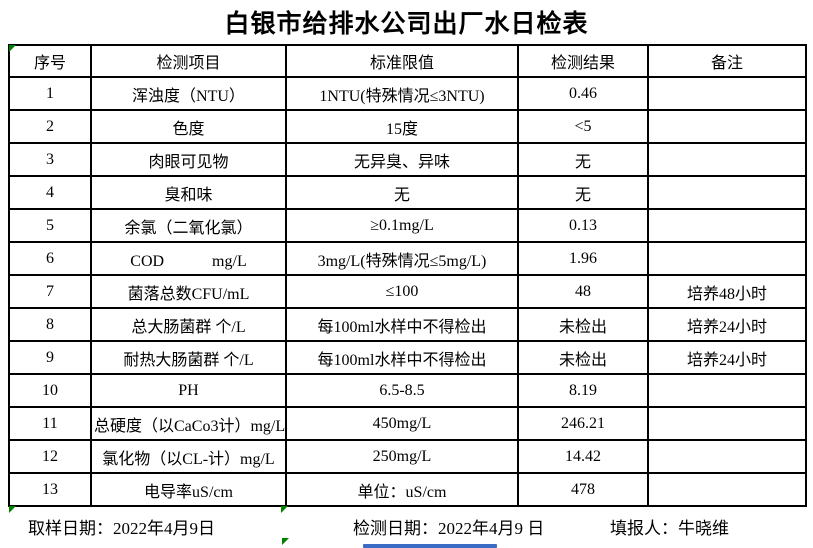 Image resolution: width=813 pixels, height=548 pixels. What do you see at coordinates (188, 423) in the screenshot?
I see `cell-item: 总硬度（以CaCo3计）mg/L` at bounding box center [188, 423].